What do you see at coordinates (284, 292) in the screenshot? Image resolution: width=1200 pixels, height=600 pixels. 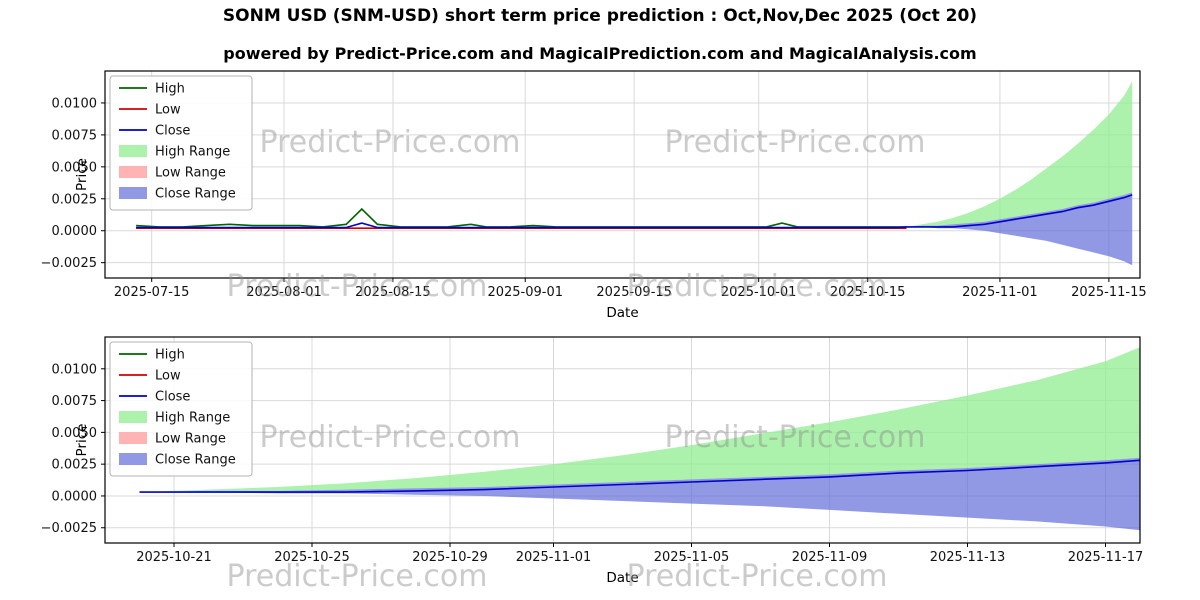 I see `x-tick-label: 2025-08-01` at bounding box center [284, 292].